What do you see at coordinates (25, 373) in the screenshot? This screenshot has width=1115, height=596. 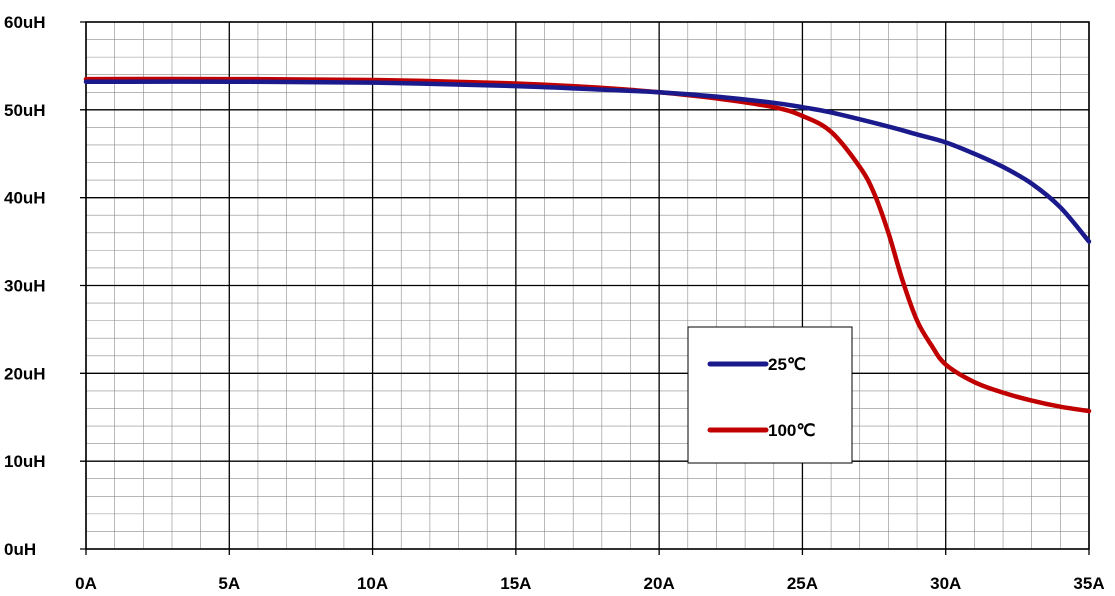 I see `y-tick-label: 20uH` at bounding box center [25, 373].